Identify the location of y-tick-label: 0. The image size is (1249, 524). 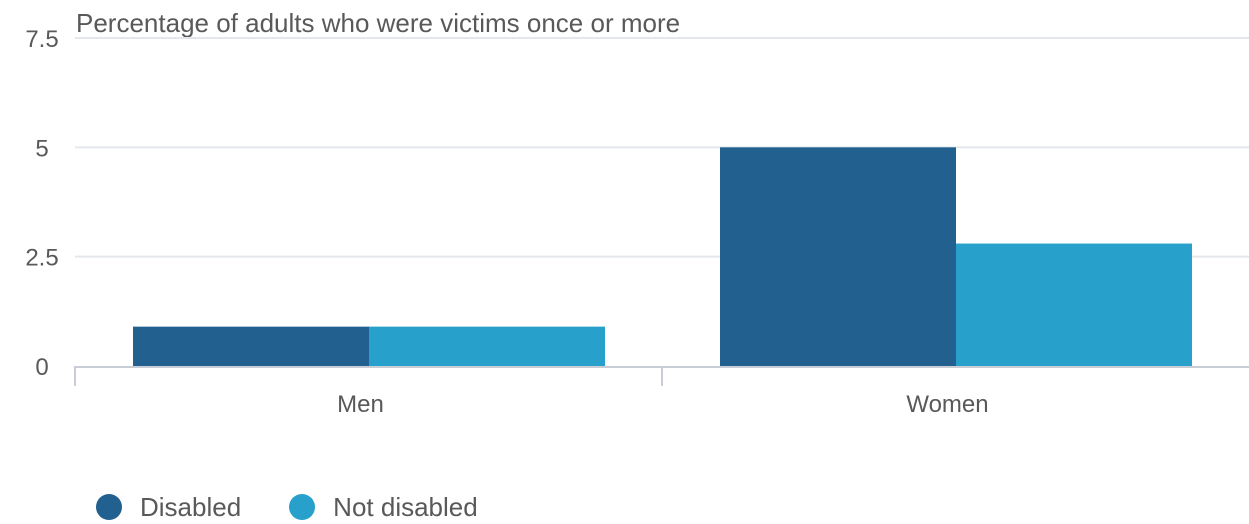
(41, 367).